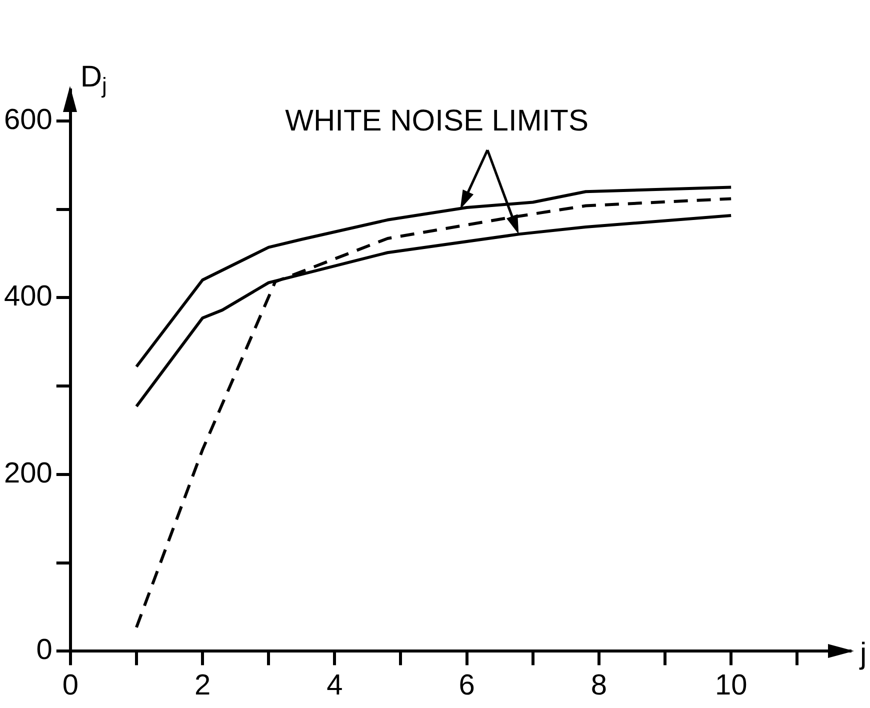 The width and height of the screenshot is (870, 708). What do you see at coordinates (334, 686) in the screenshot?
I see `x-tick-label: 4` at bounding box center [334, 686].